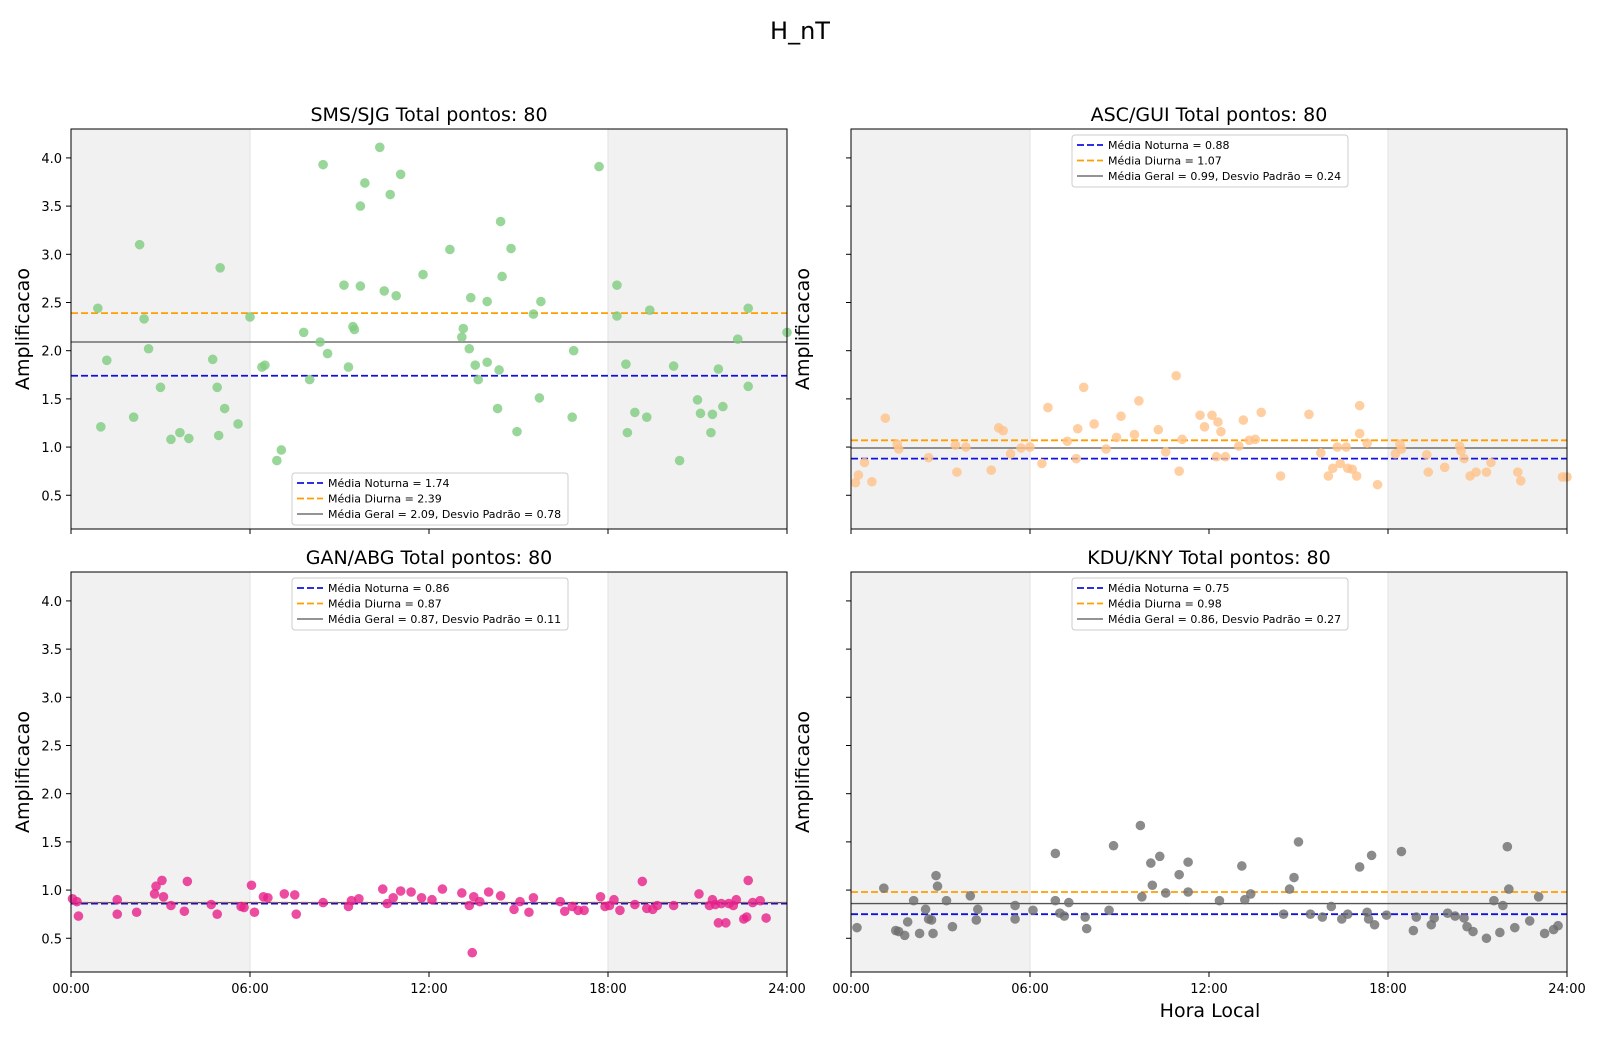 The height and width of the screenshot is (1037, 1600). I want to click on x-tick-label: 24:00, so click(786, 989).